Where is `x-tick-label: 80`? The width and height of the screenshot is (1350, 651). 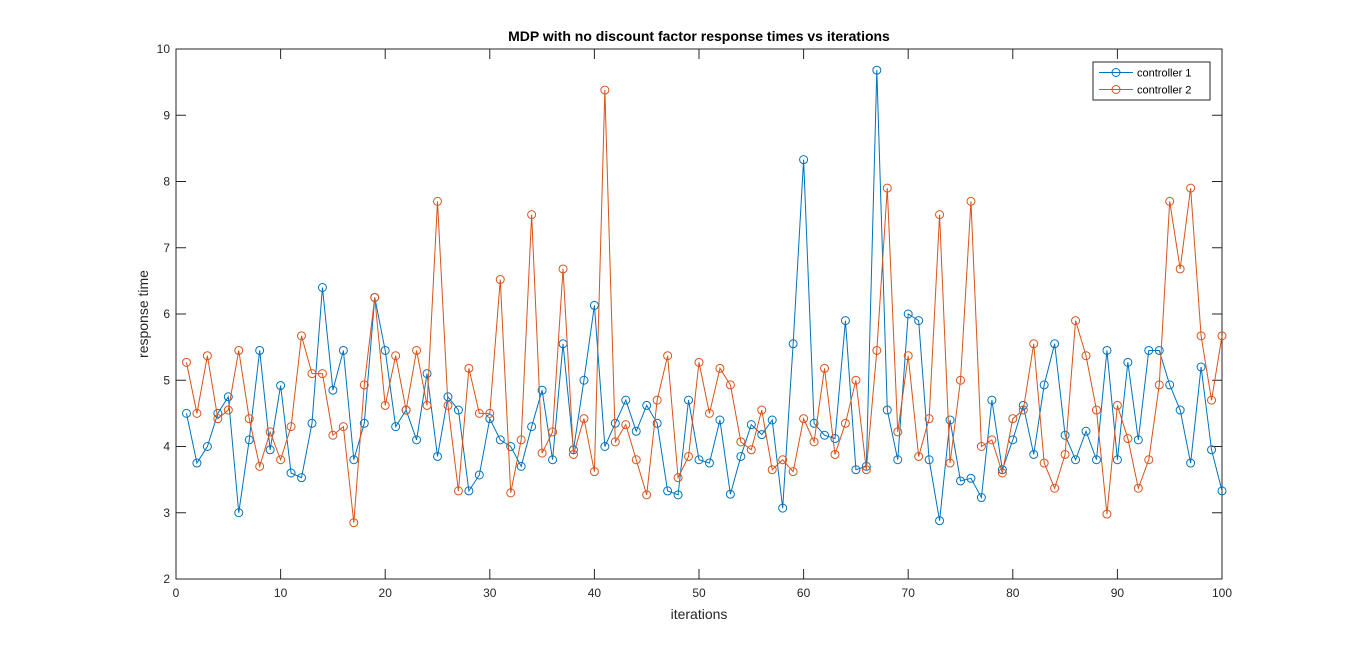 x-tick-label: 80 is located at coordinates (1013, 593).